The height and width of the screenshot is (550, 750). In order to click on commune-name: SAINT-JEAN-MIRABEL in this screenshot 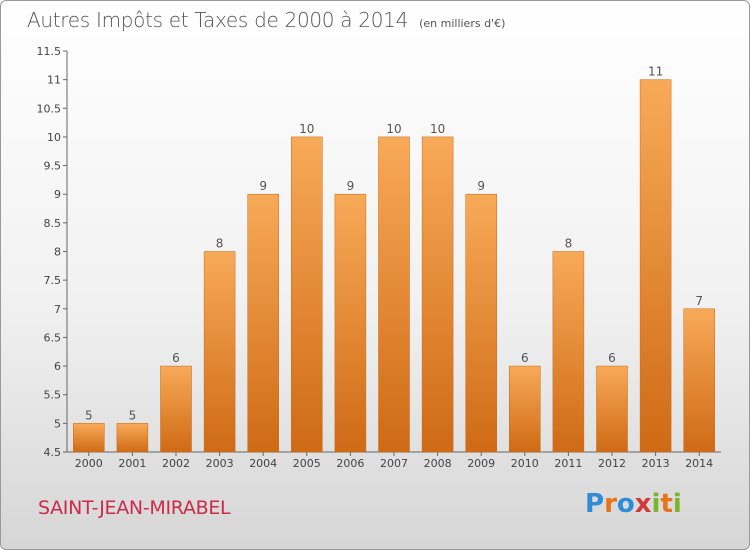, I will do `click(134, 508)`.